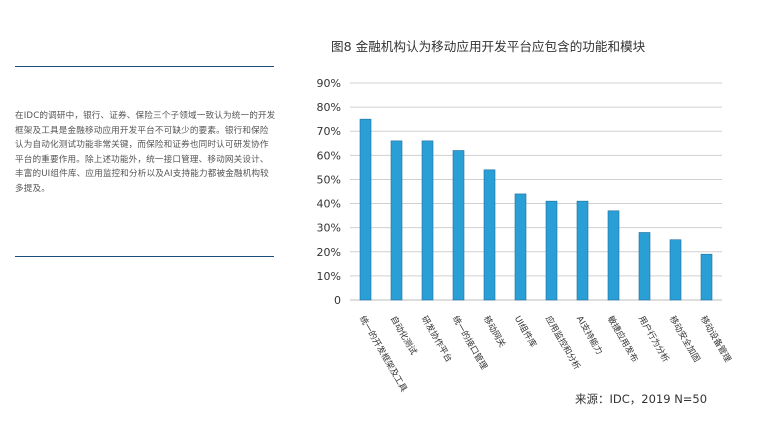 This screenshot has height=435, width=764. I want to click on y-tick-label: 40%, so click(329, 204).